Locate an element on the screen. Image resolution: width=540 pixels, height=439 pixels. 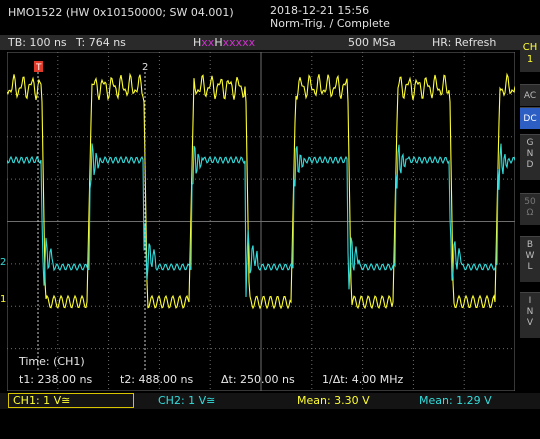
channel-1-marker: 1 is located at coordinates (3, 299).